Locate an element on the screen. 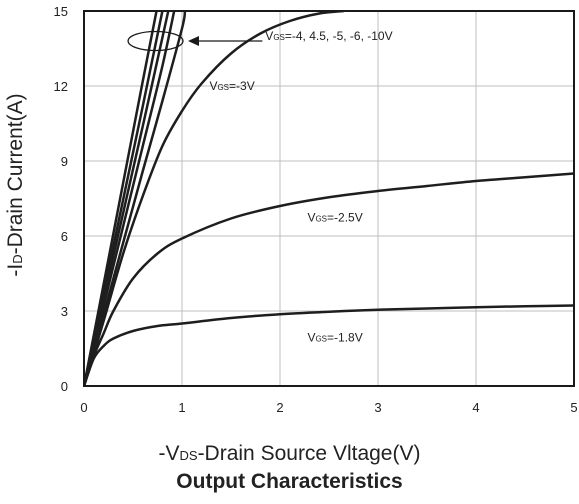 The width and height of the screenshot is (579, 504). x-tick-label: 3 is located at coordinates (377, 407).